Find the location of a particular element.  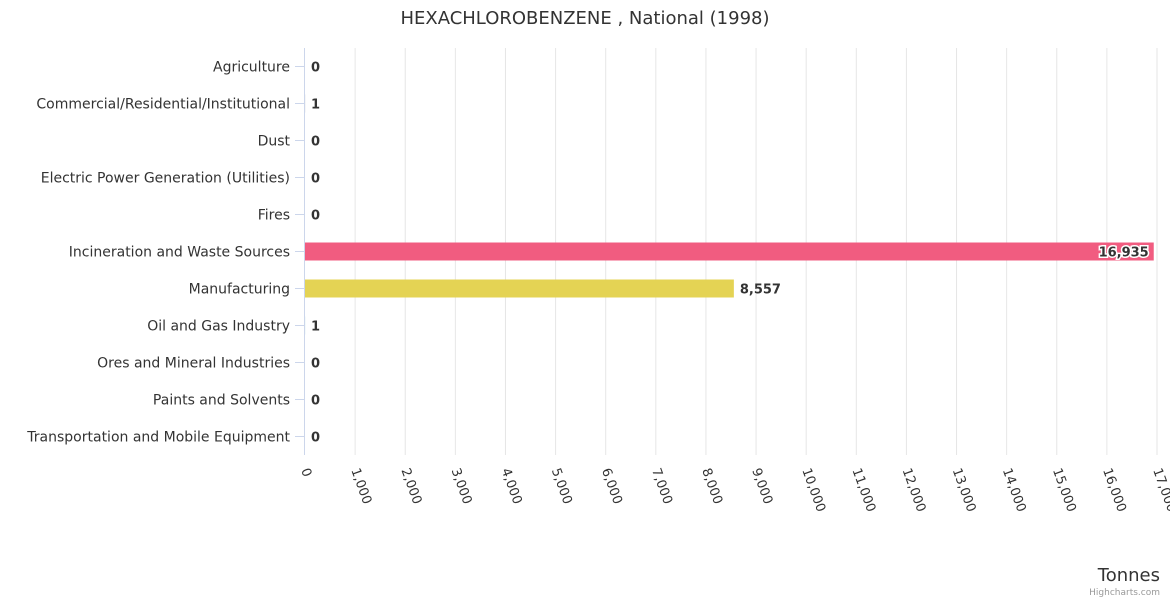

x-tick-label: 16,000 is located at coordinates (1114, 490).